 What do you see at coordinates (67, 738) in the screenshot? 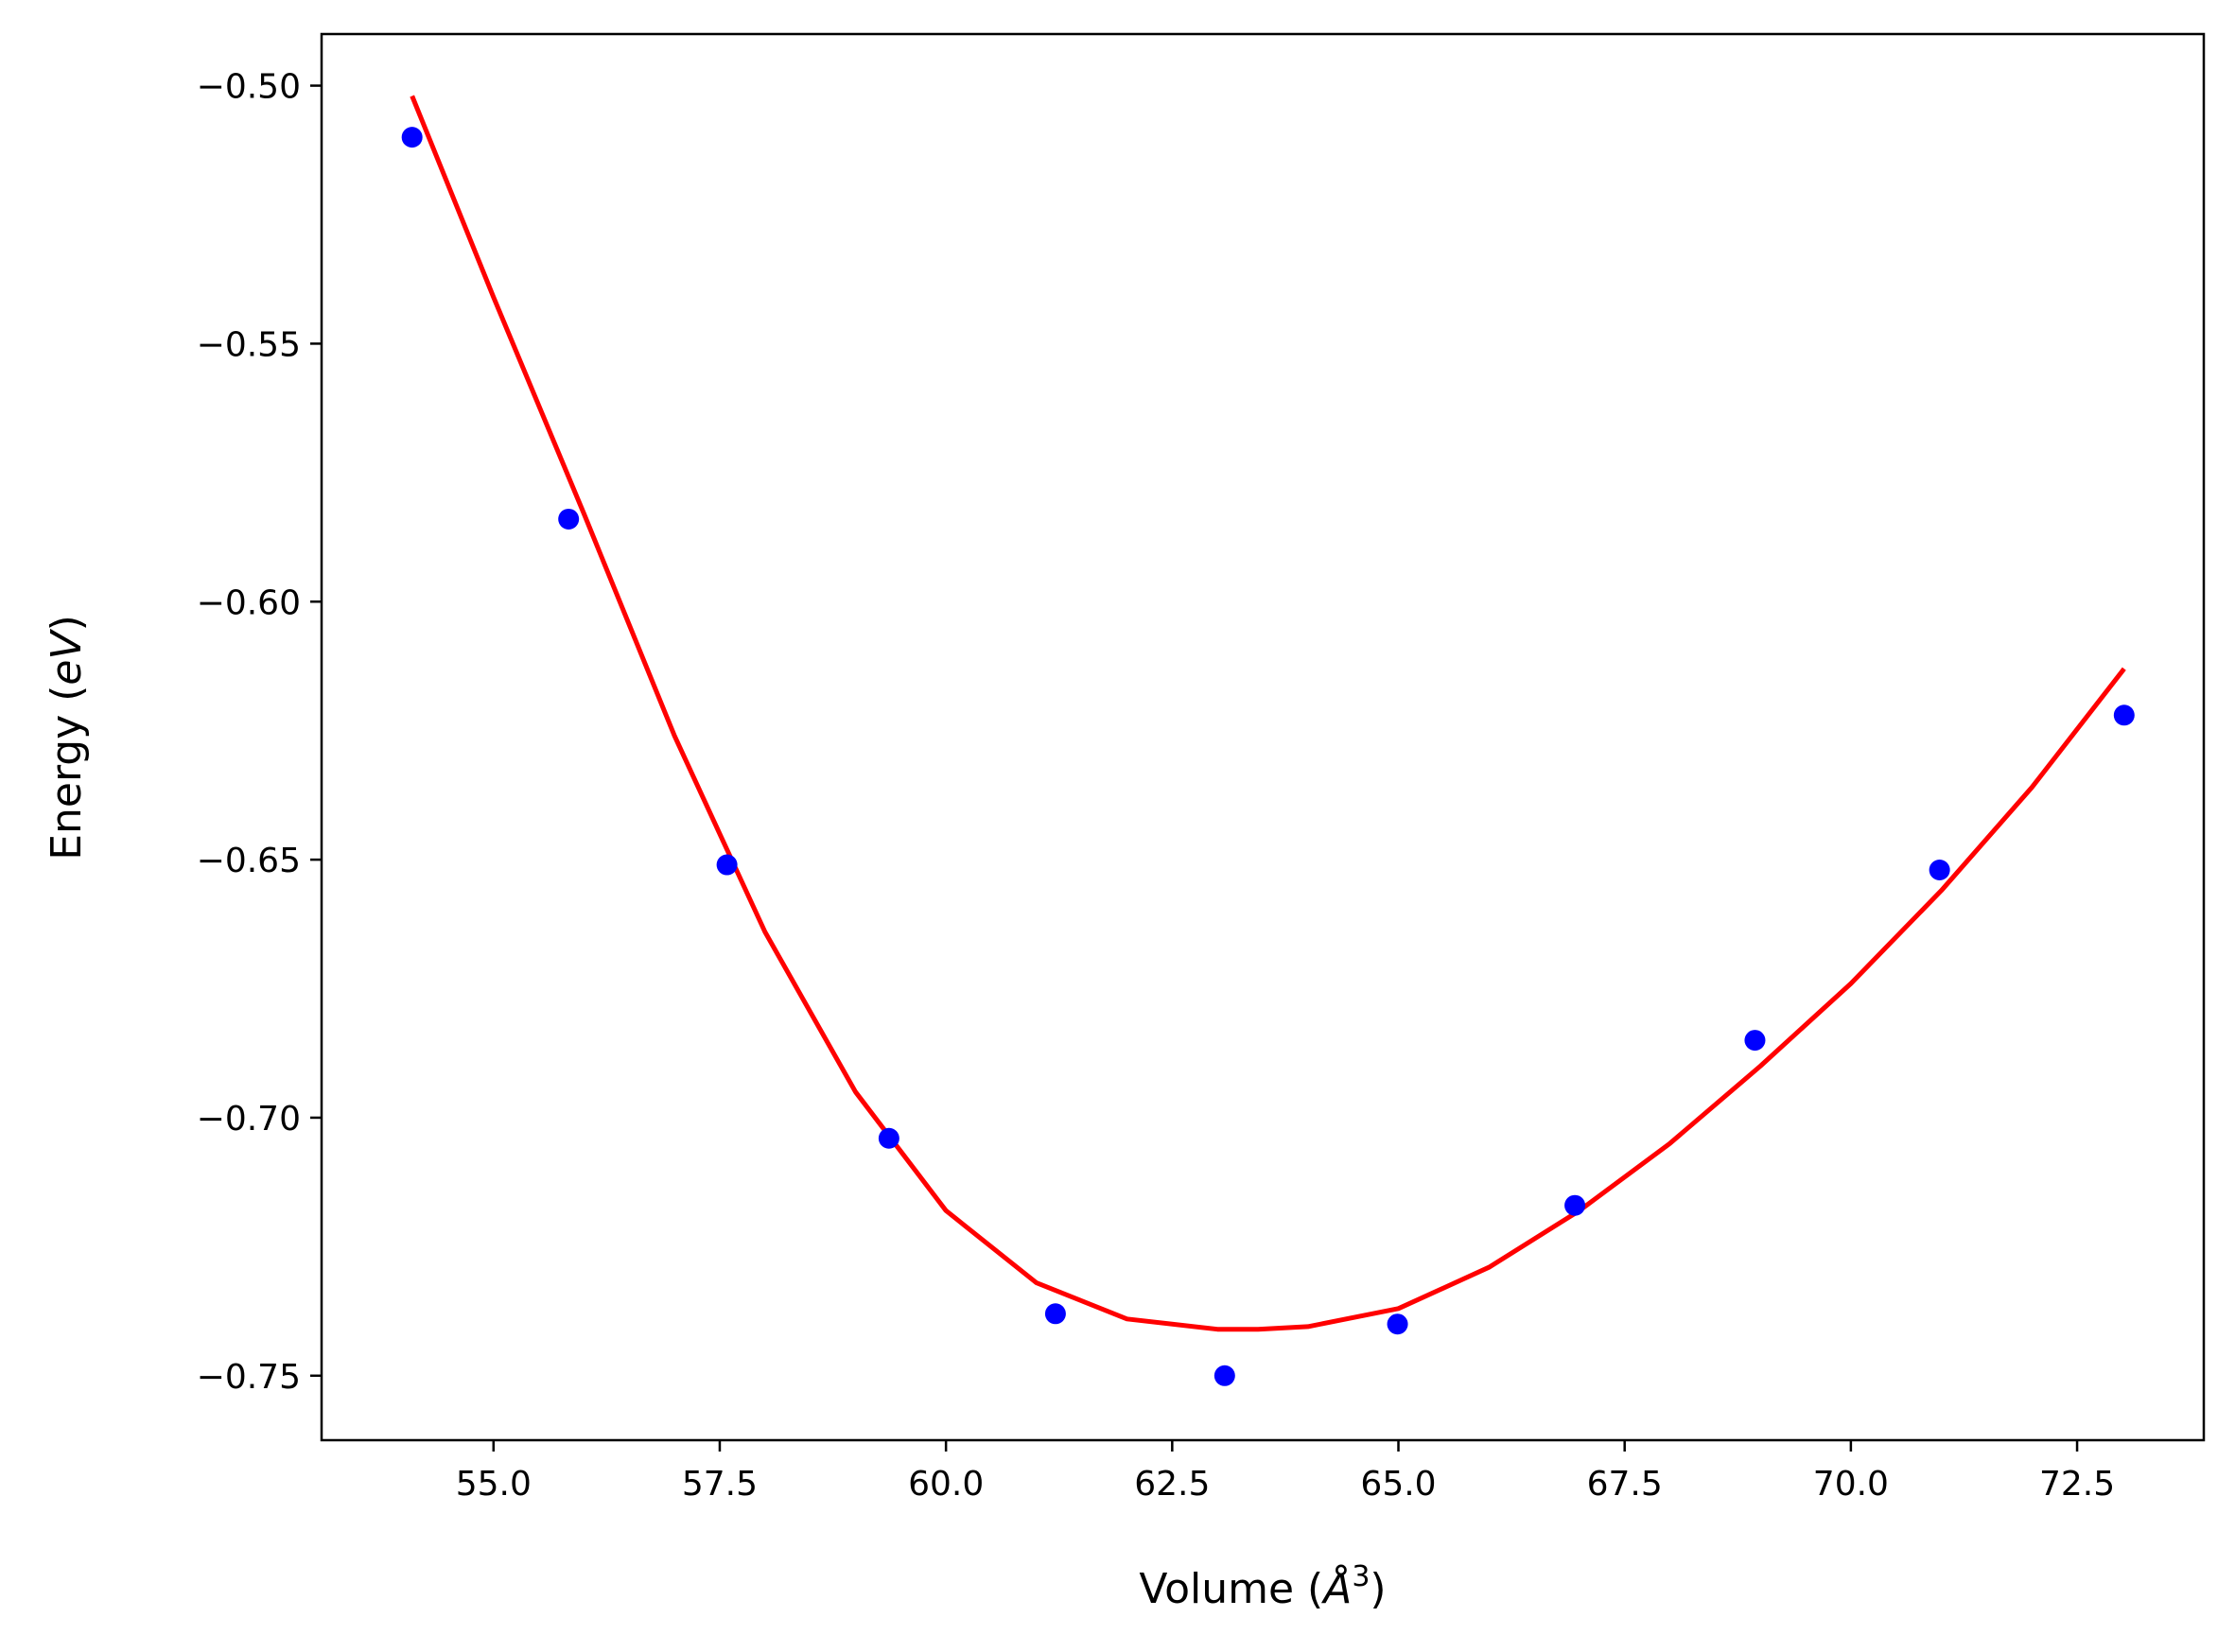
I see `y-axis-label: Energy (eV)` at bounding box center [67, 738].